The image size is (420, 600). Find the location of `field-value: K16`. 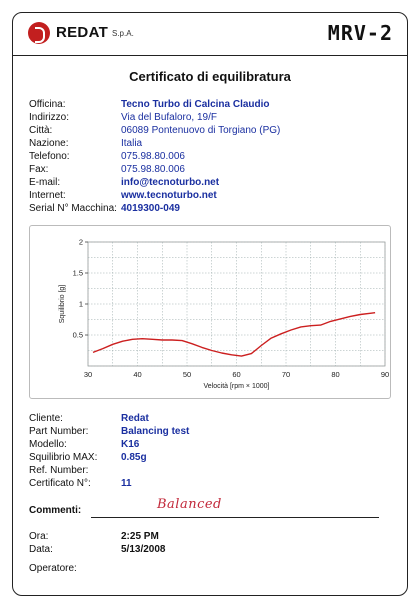

field-value: K16 is located at coordinates (130, 444).